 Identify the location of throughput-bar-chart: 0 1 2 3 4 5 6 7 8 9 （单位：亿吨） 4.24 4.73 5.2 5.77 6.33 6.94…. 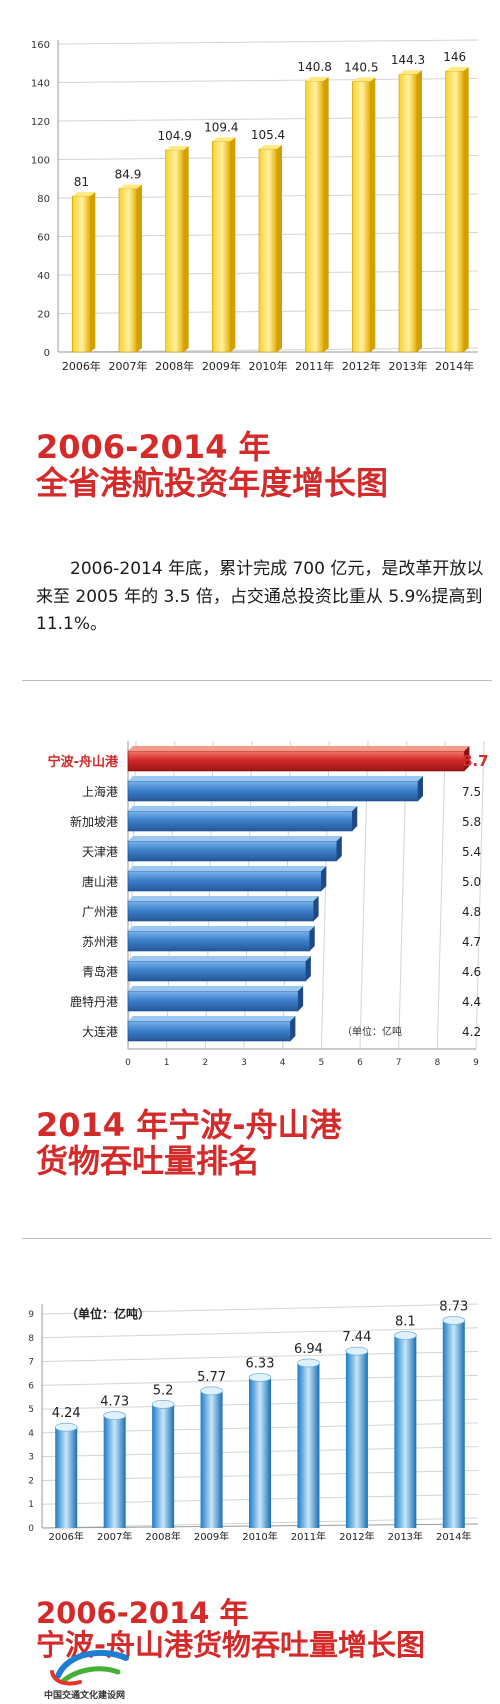
(253, 1419).